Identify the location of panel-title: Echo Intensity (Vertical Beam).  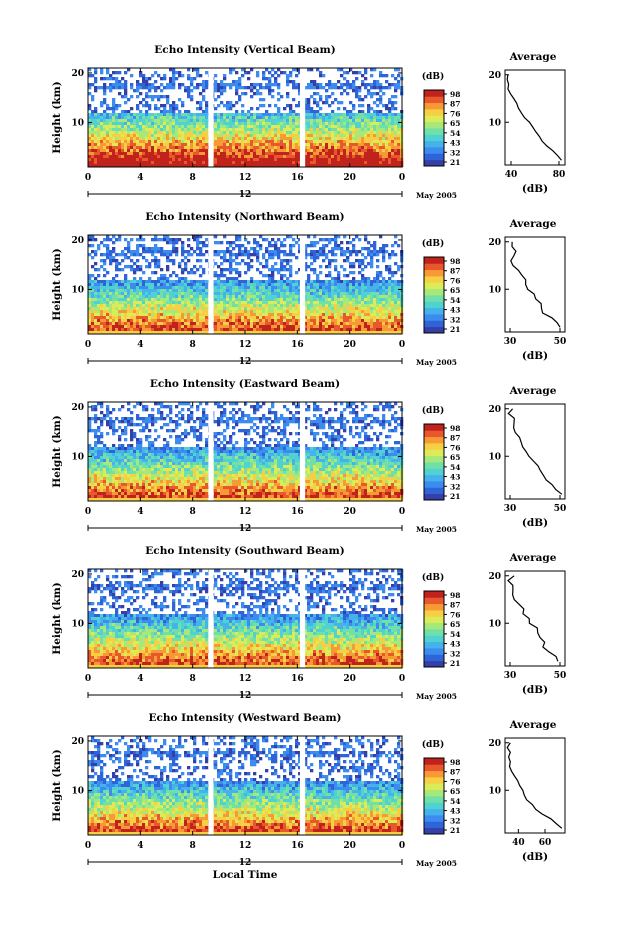
(244, 50).